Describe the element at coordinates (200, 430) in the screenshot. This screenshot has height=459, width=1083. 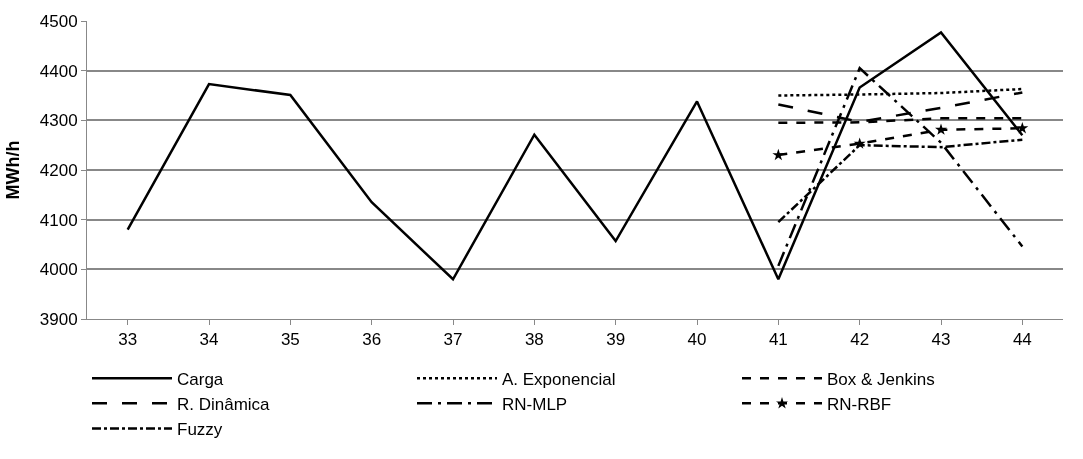
I see `legend-label: Fuzzy` at that location.